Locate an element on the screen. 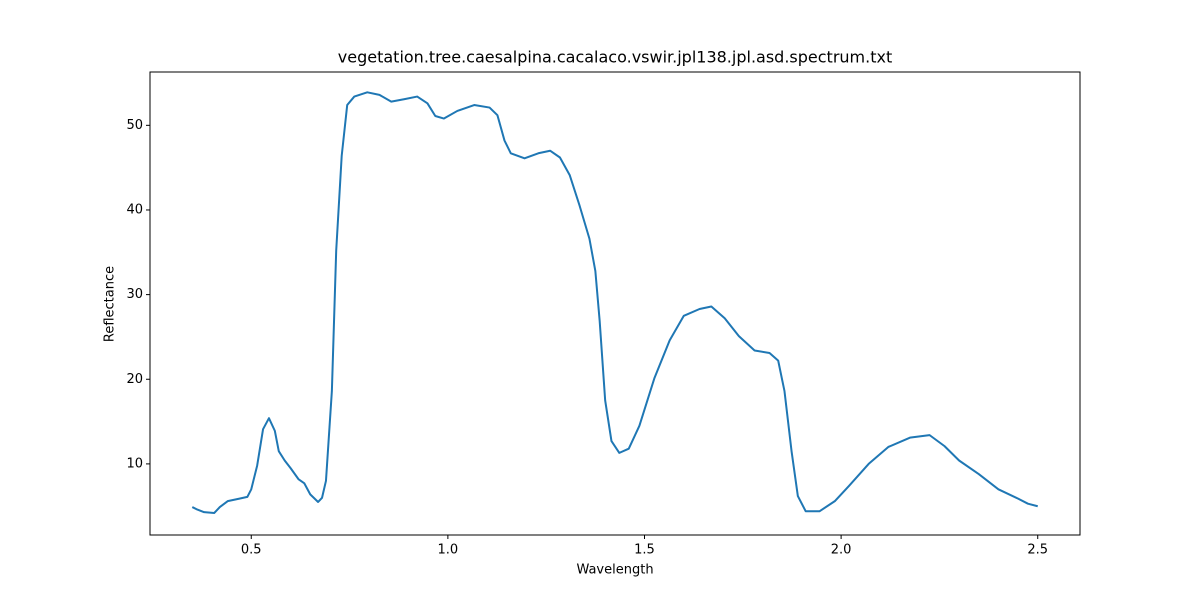 Image resolution: width=1200 pixels, height=600 pixels. x-tick-label: 1.5 is located at coordinates (644, 550).